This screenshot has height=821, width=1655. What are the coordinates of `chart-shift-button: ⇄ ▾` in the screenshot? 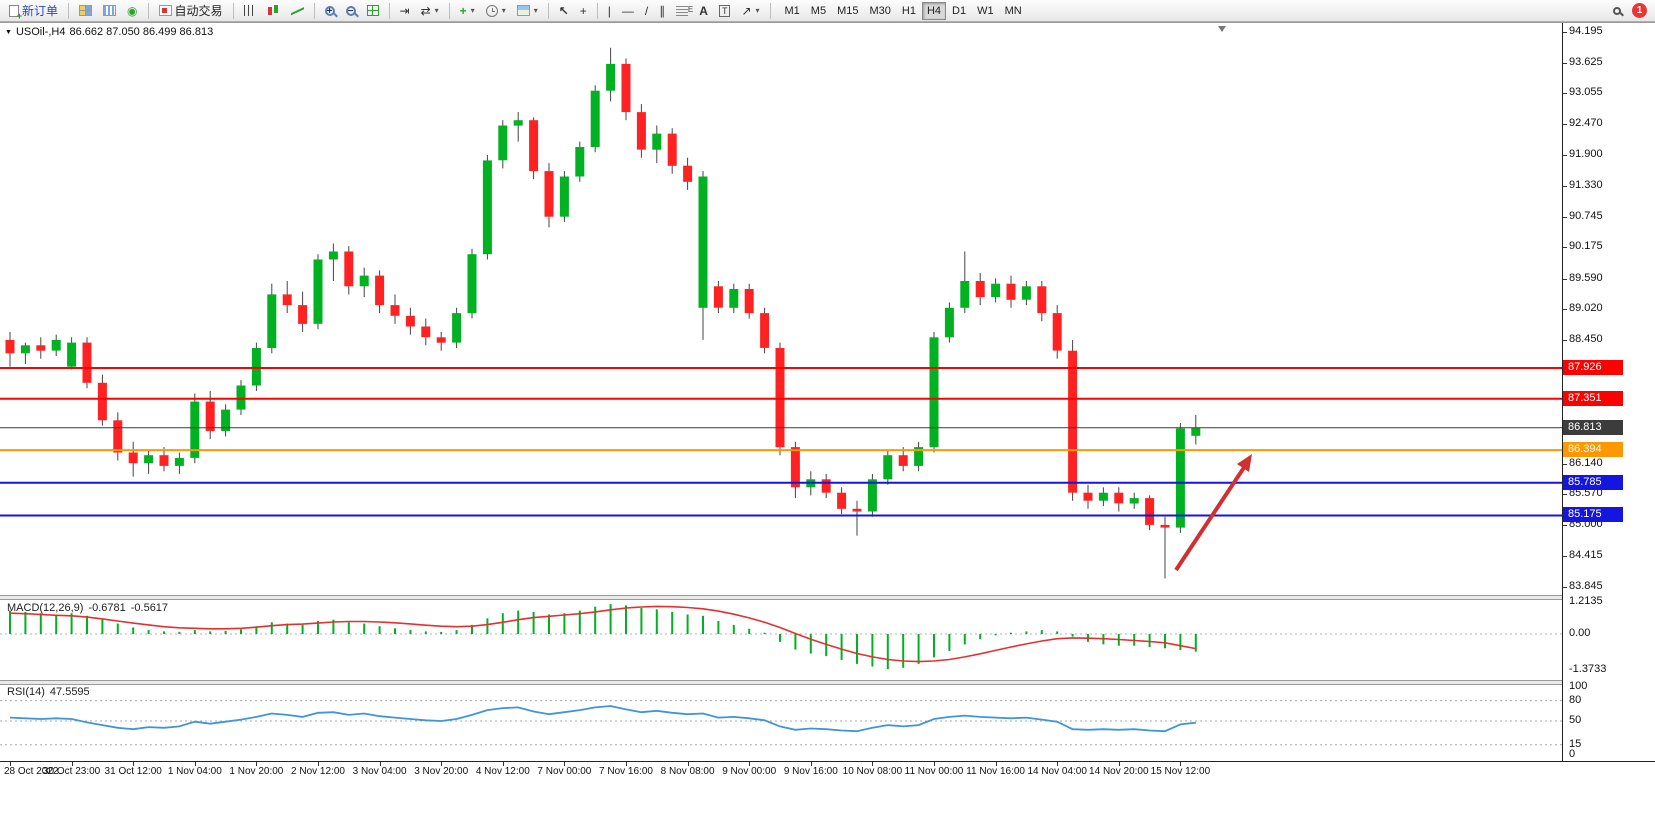 It's located at (430, 11).